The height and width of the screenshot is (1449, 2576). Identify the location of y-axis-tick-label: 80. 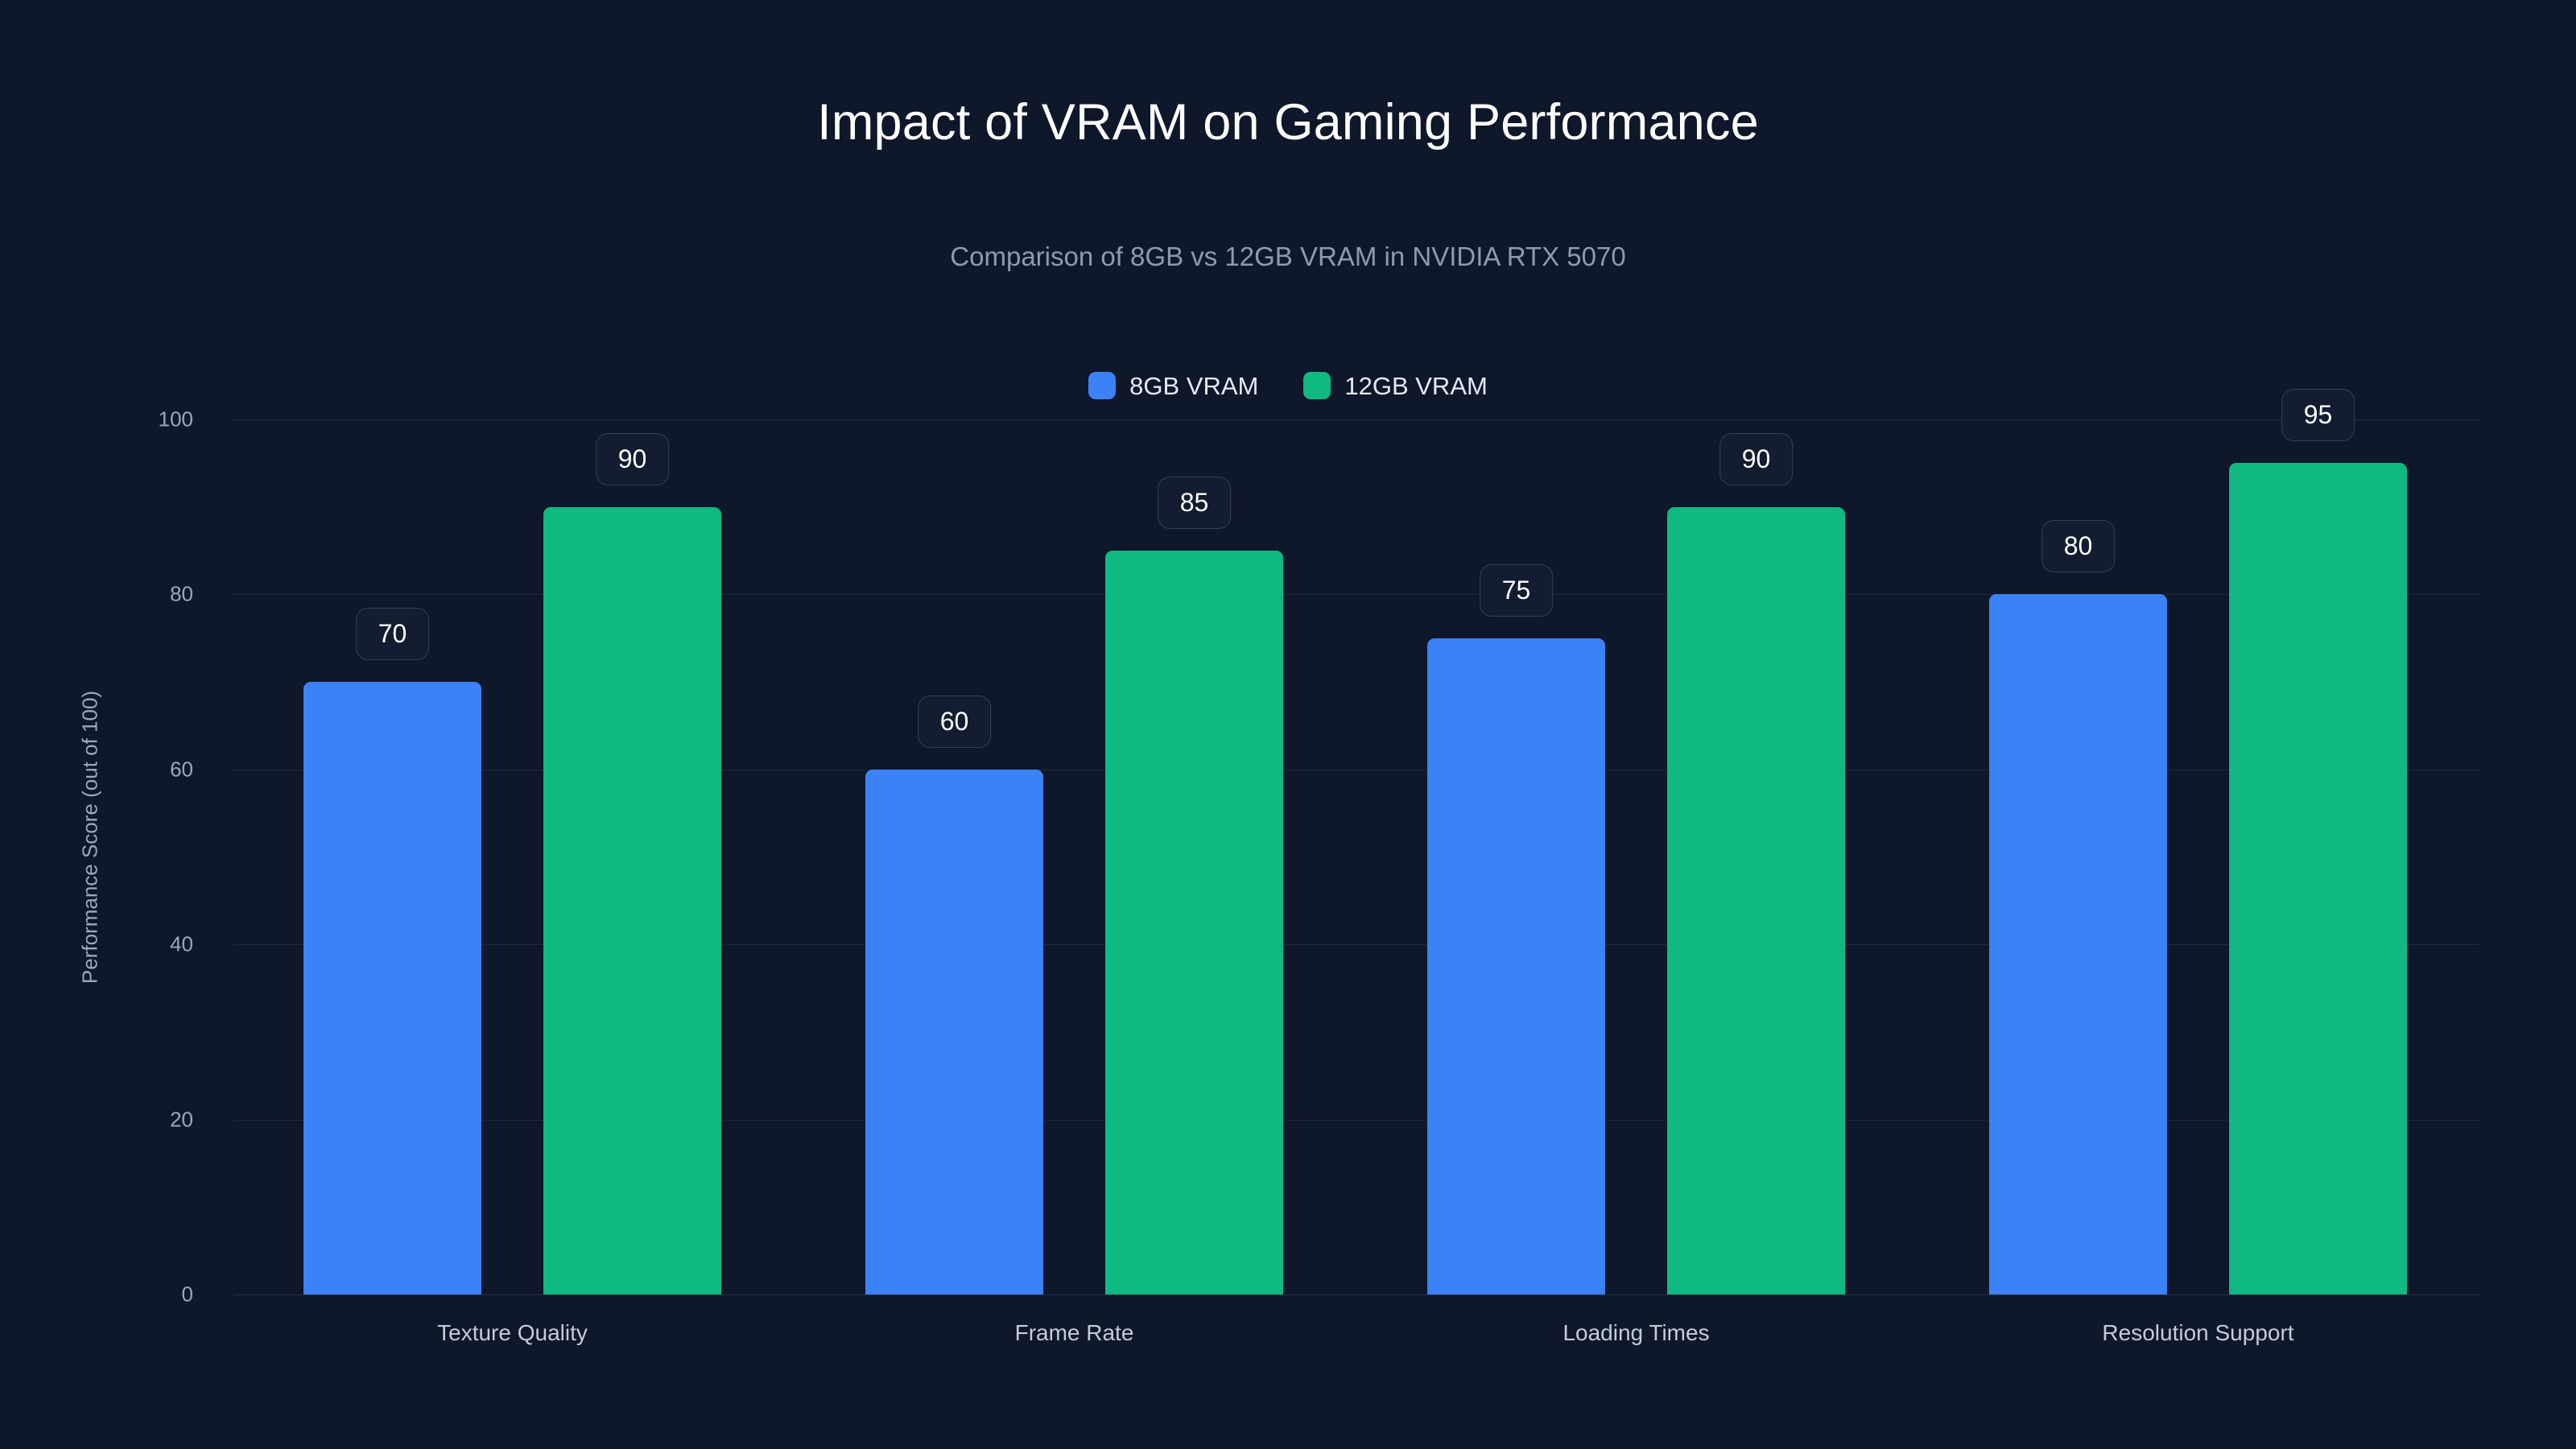
(181, 593).